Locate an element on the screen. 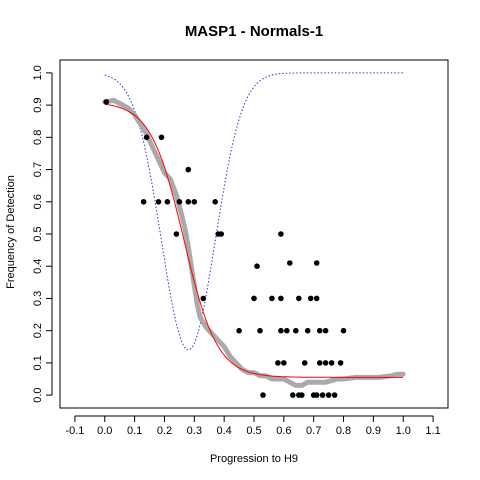 The height and width of the screenshot is (480, 480). y-tick-label: 0.5 is located at coordinates (38, 233).